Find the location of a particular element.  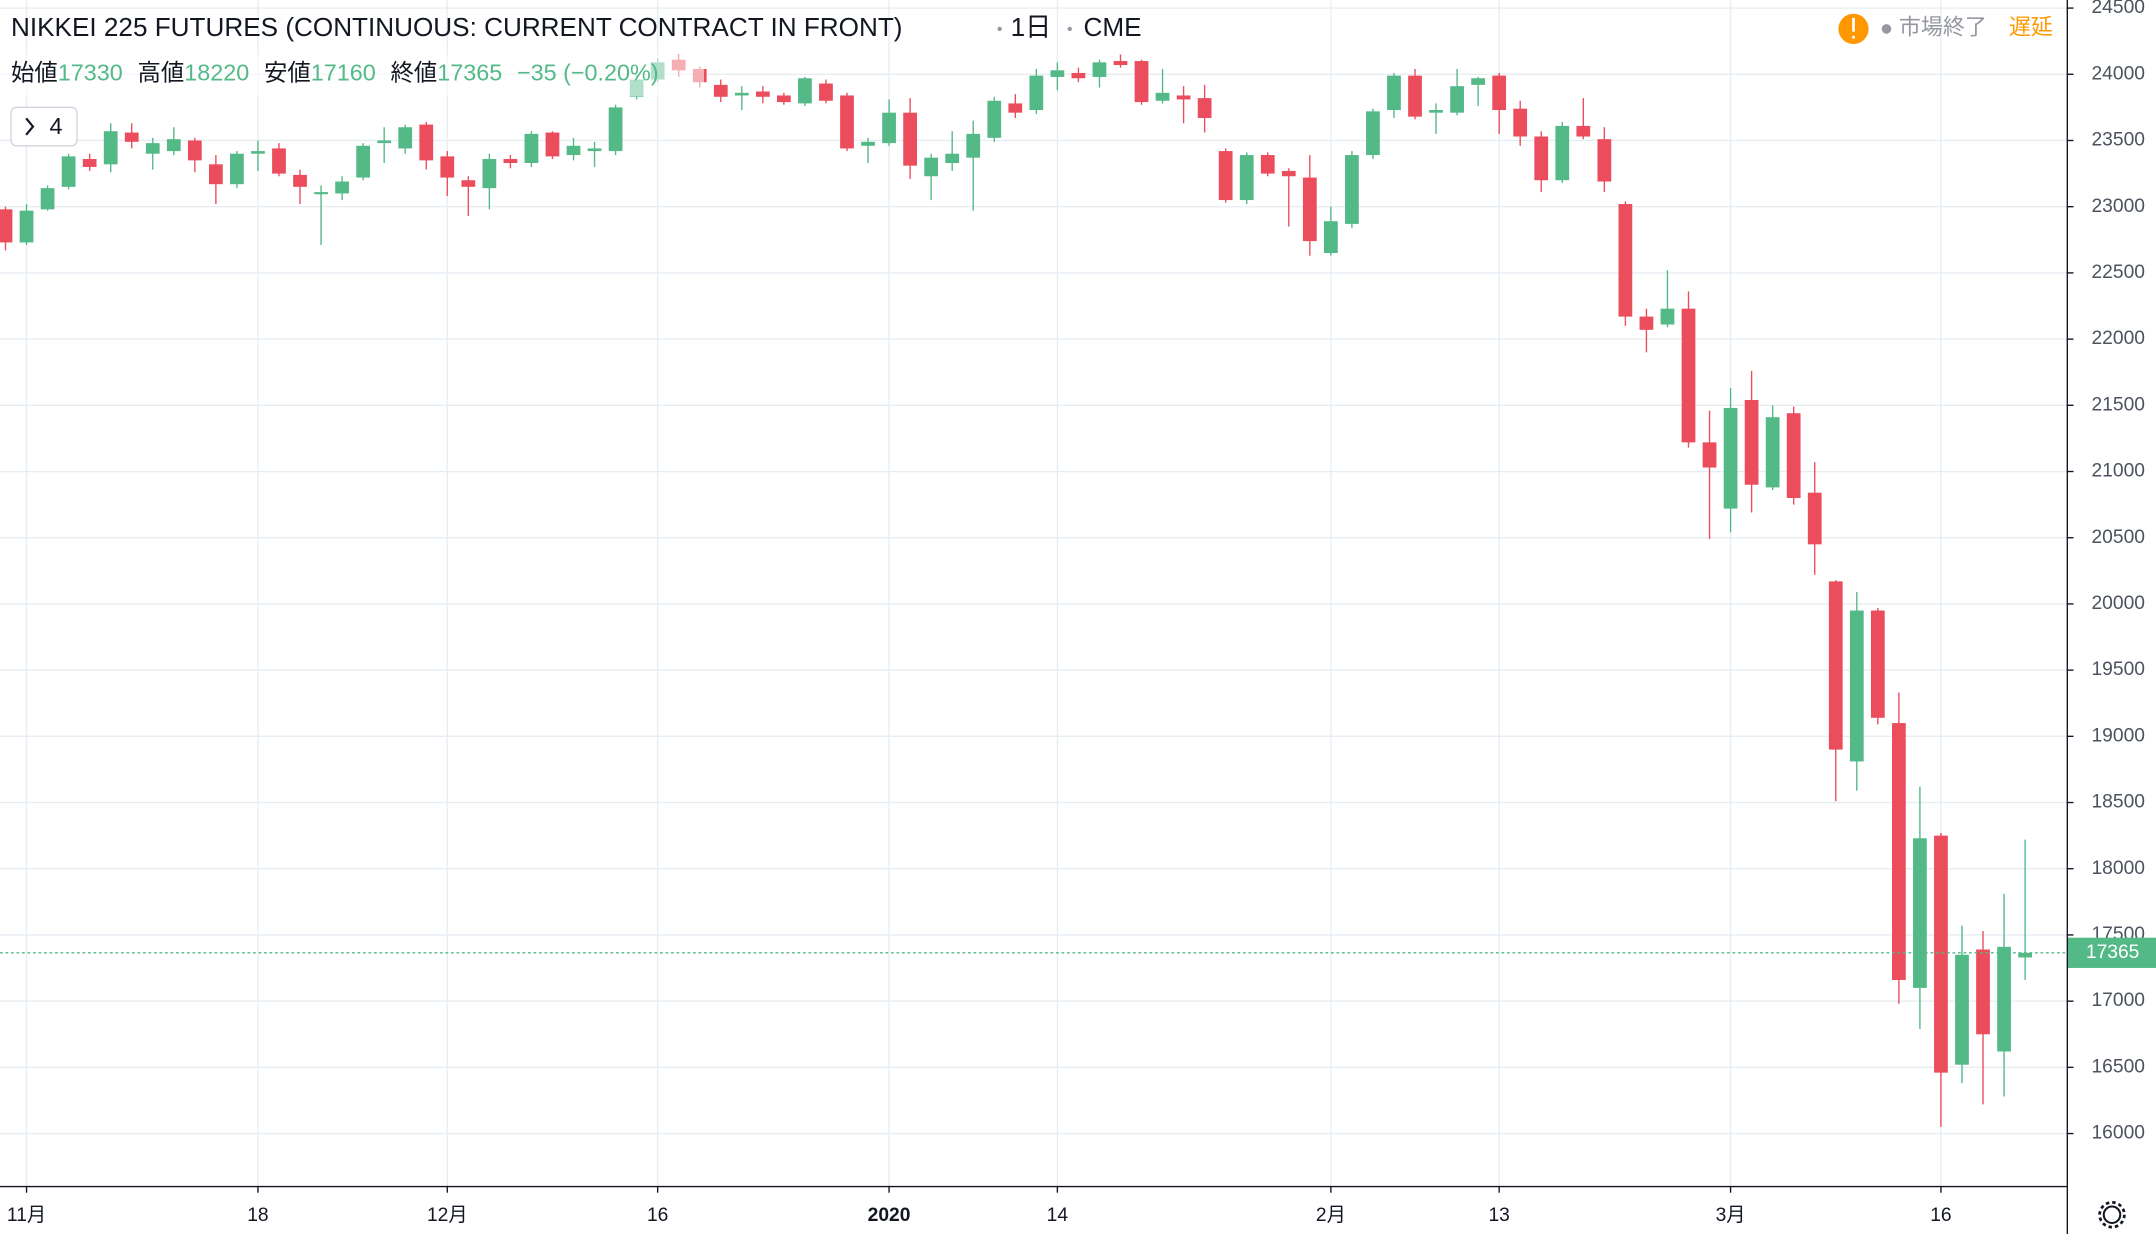

separator is located at coordinates (1069, 29).